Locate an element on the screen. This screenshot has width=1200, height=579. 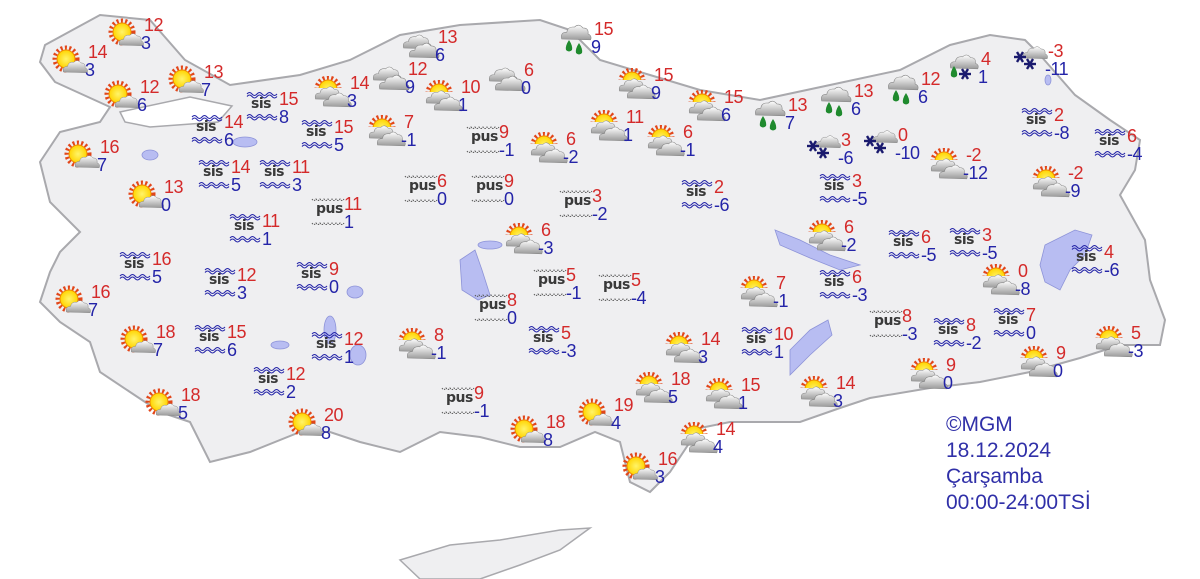
station-forecast: 13 6 is located at coordinates (437, 51).